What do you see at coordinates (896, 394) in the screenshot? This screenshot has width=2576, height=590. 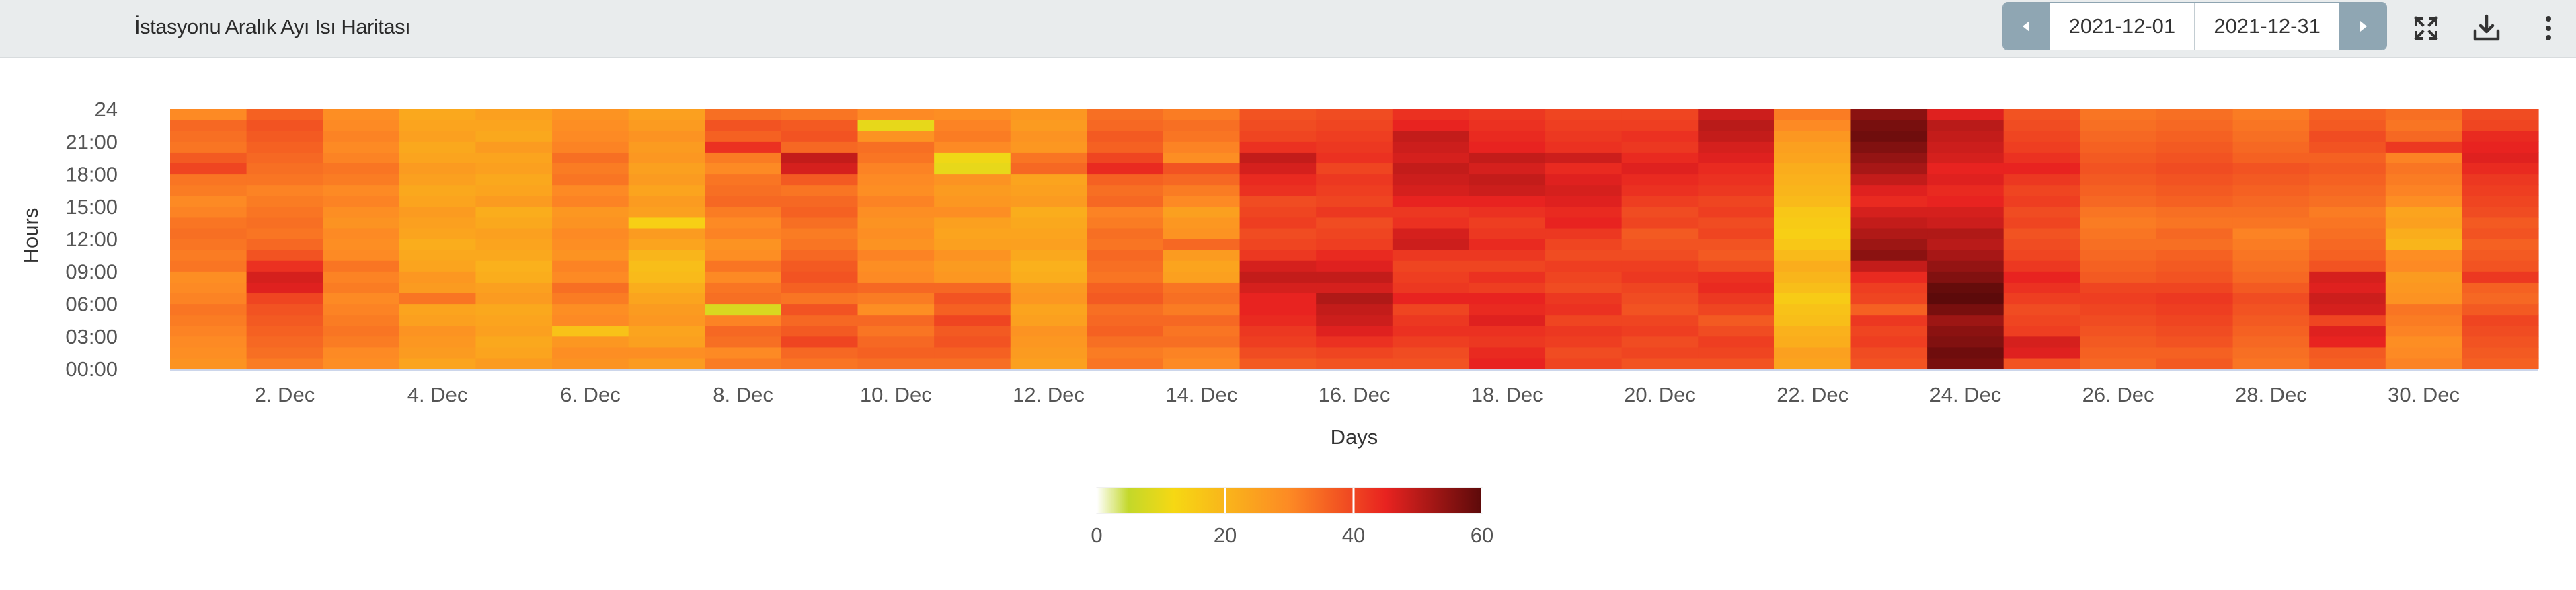 I see `x-tick-label: 10. Dec` at bounding box center [896, 394].